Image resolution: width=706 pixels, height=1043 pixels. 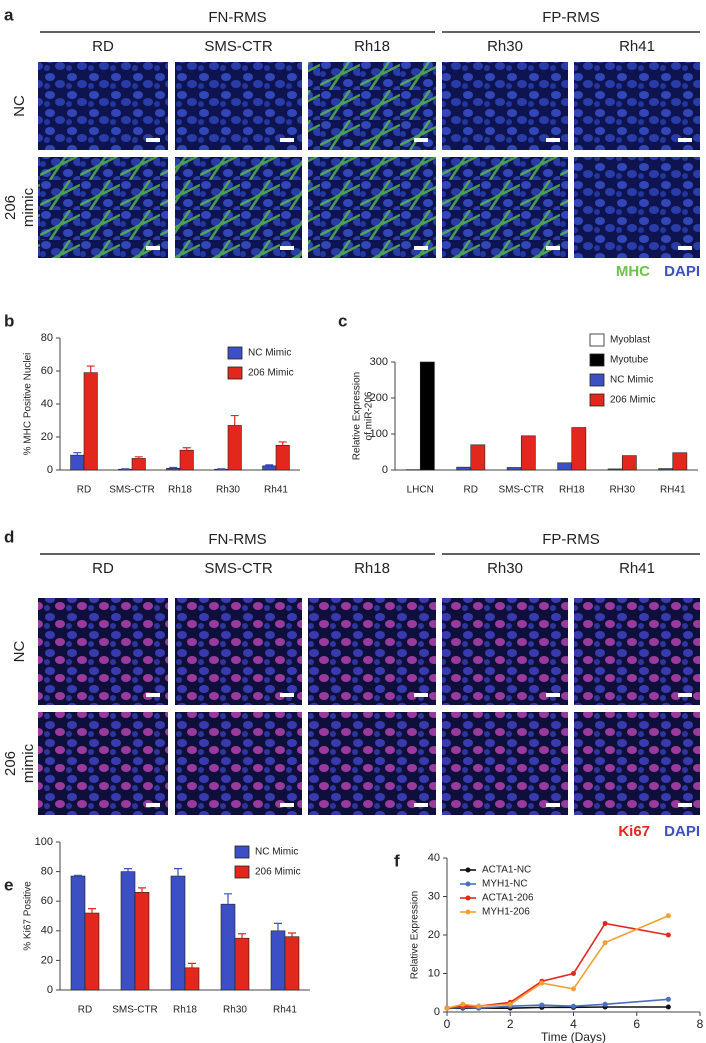 I want to click on column-label: RD, so click(x=103, y=568).